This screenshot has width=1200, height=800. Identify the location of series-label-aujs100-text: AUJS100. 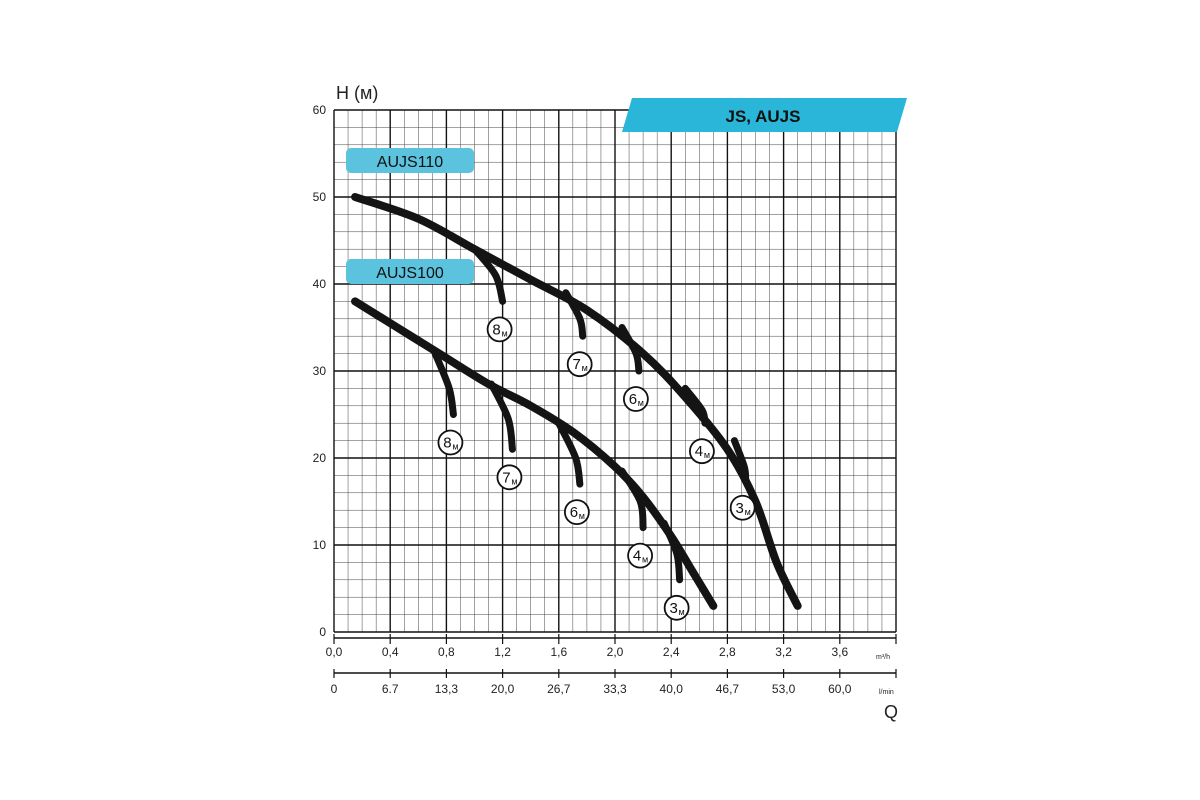
(410, 273).